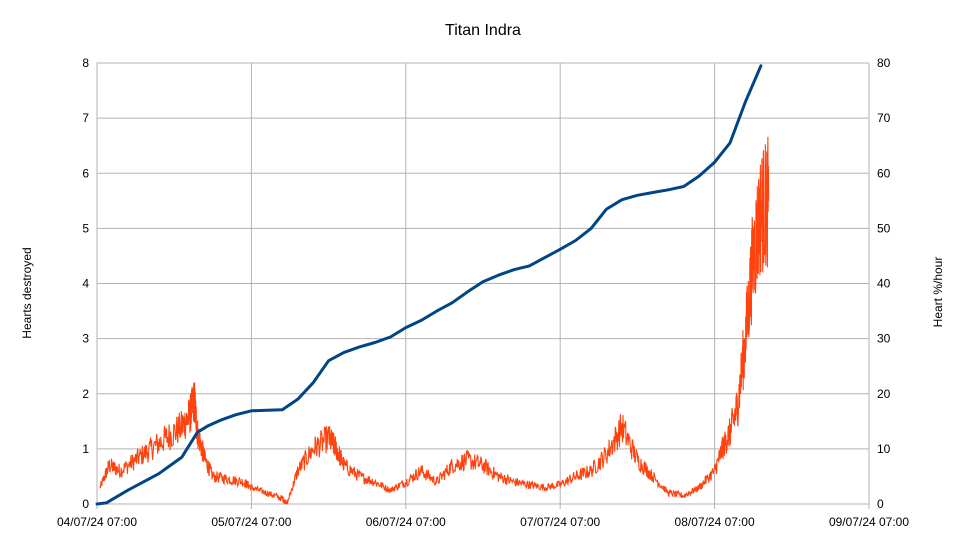 This screenshot has height=538, width=967. What do you see at coordinates (406, 522) in the screenshot?
I see `x-tick-label: 06/07/24 07:00` at bounding box center [406, 522].